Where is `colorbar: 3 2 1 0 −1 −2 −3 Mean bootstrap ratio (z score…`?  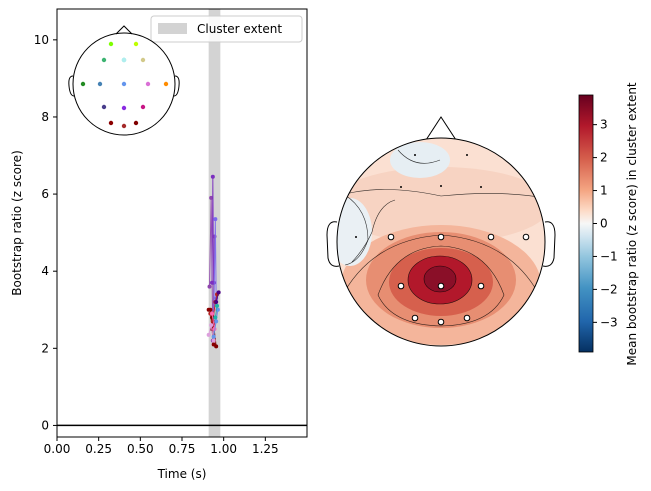 colorbar: 3 2 1 0 −1 −2 −3 Mean bootstrap ratio (z score… is located at coordinates (608, 224).